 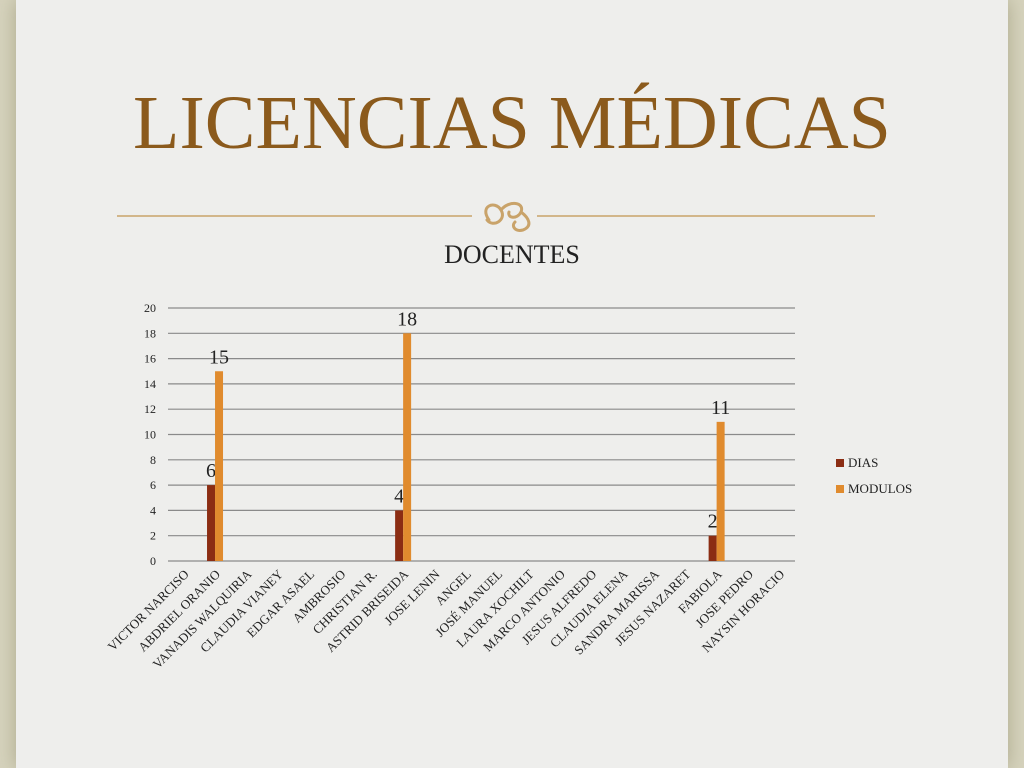 What do you see at coordinates (150, 359) in the screenshot?
I see `y-tick-label: 16` at bounding box center [150, 359].